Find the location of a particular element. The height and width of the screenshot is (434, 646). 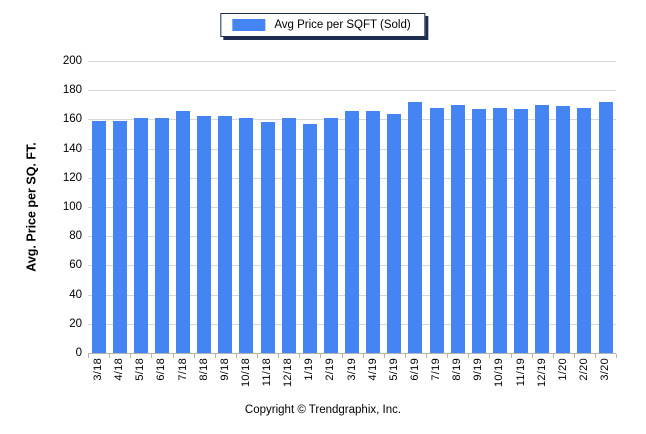

x-axis-tick-label: 3/20 is located at coordinates (605, 369).